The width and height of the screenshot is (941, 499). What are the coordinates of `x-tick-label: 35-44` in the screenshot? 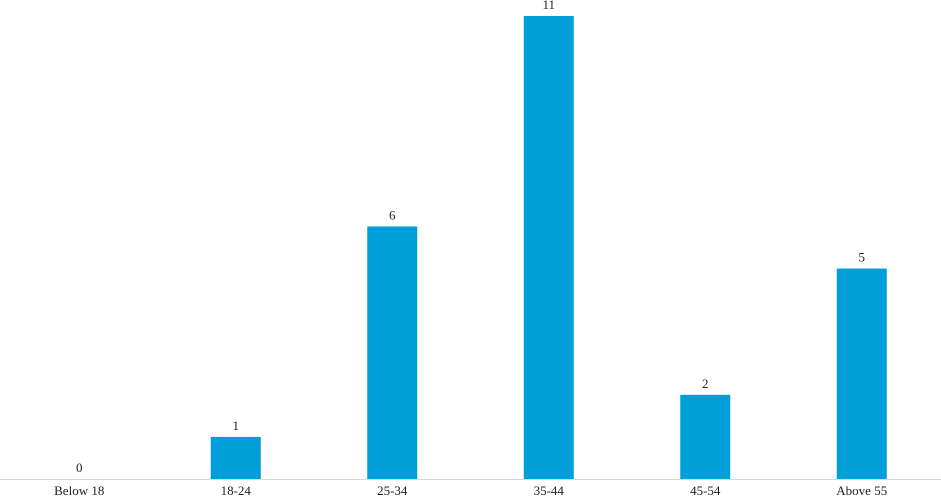 It's located at (549, 490).